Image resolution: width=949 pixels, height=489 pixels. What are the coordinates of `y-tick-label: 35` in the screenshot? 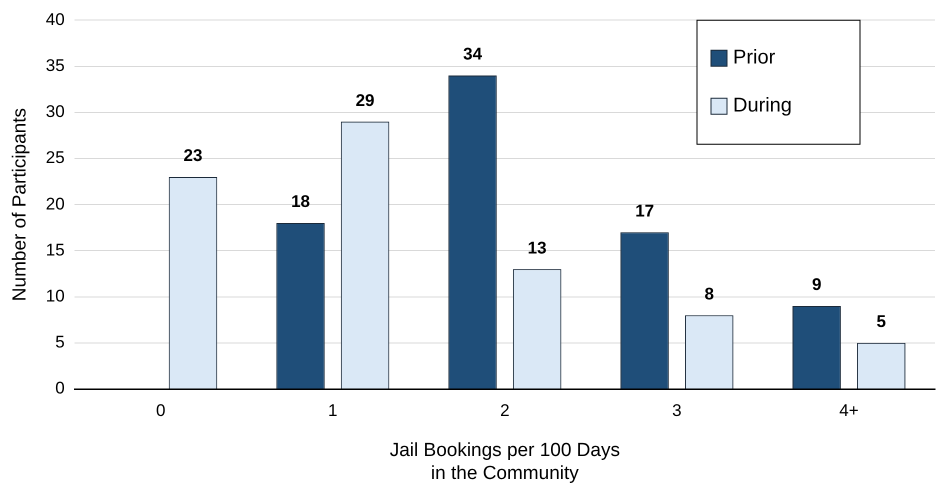 It's located at (55, 65).